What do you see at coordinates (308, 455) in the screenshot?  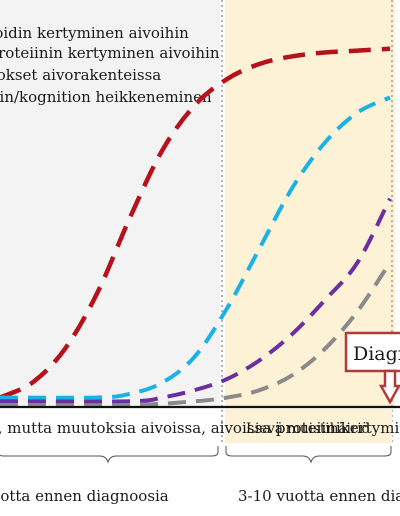 I see `stage2-brace` at bounding box center [308, 455].